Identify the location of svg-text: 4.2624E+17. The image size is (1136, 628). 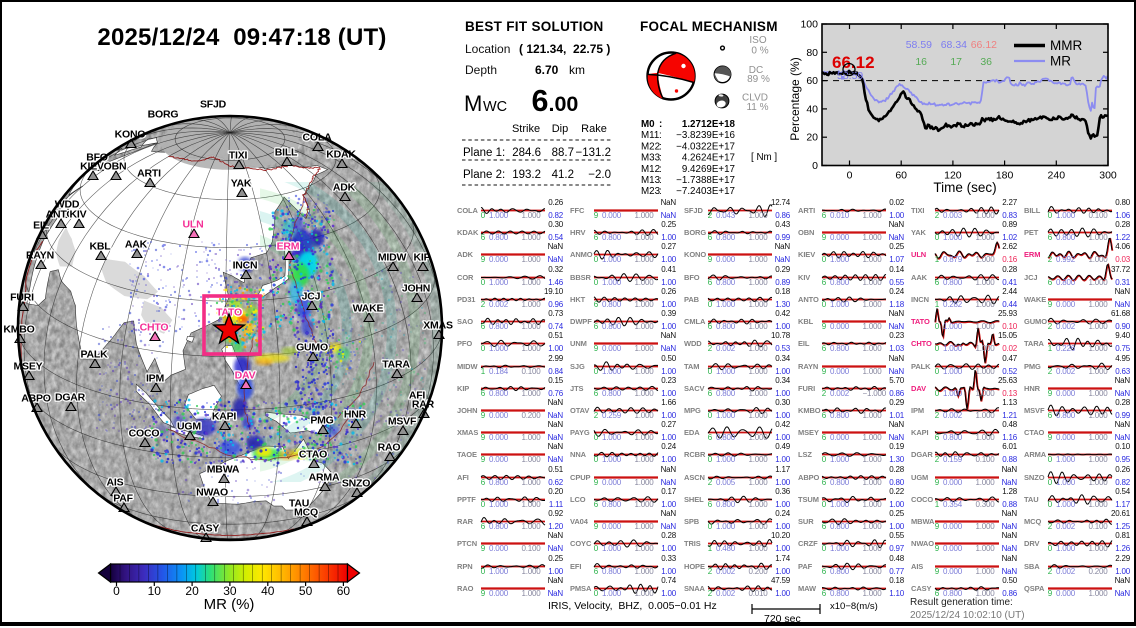
(708, 158).